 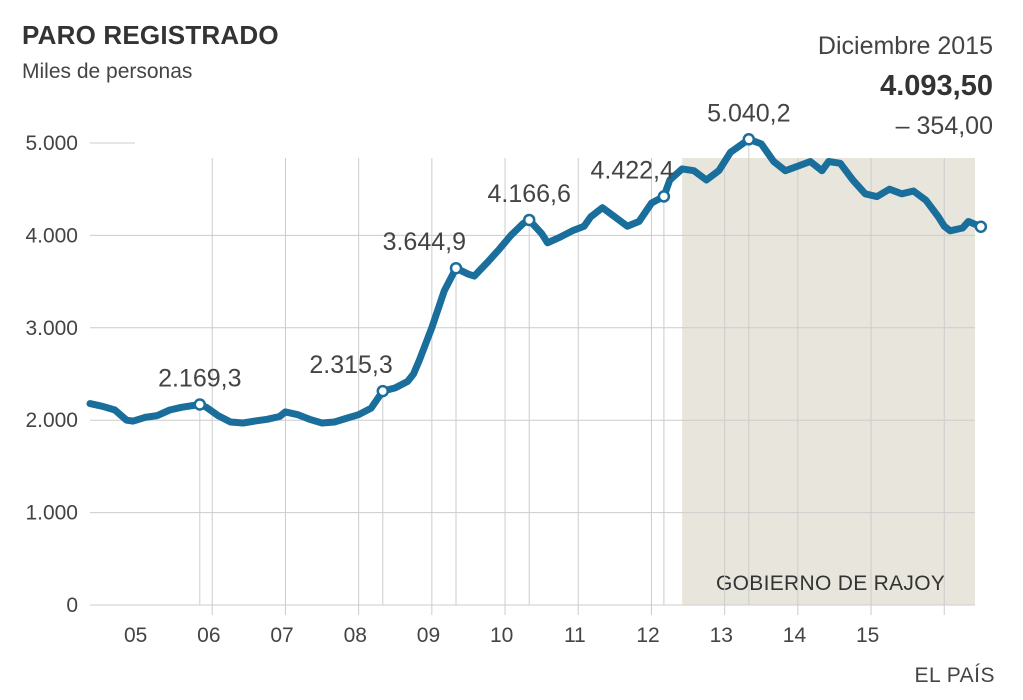 What do you see at coordinates (150, 35) in the screenshot?
I see `chart-title: PARO REGISTRADO` at bounding box center [150, 35].